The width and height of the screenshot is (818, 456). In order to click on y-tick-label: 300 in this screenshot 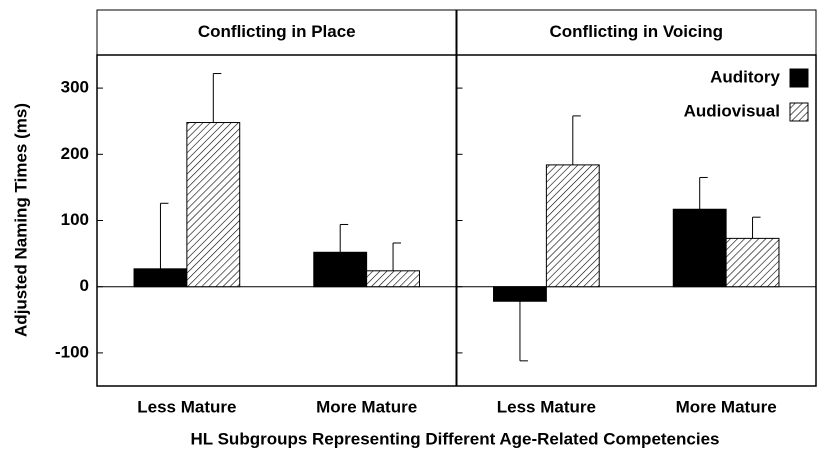, I will do `click(75, 87)`.